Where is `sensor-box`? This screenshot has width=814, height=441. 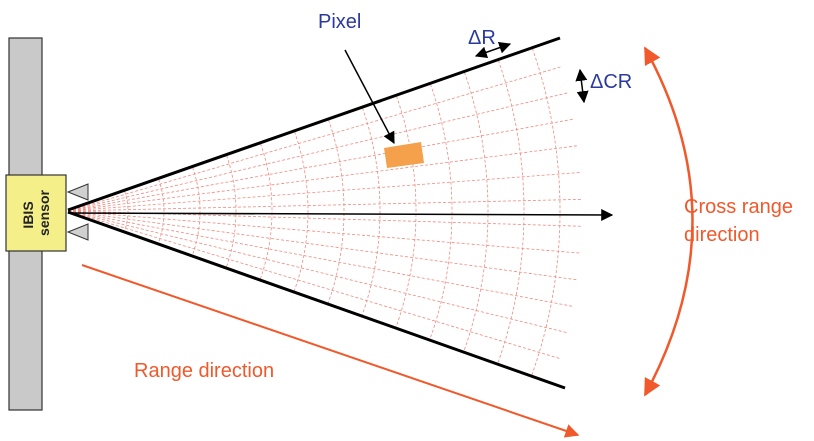 sensor-box is located at coordinates (36, 213).